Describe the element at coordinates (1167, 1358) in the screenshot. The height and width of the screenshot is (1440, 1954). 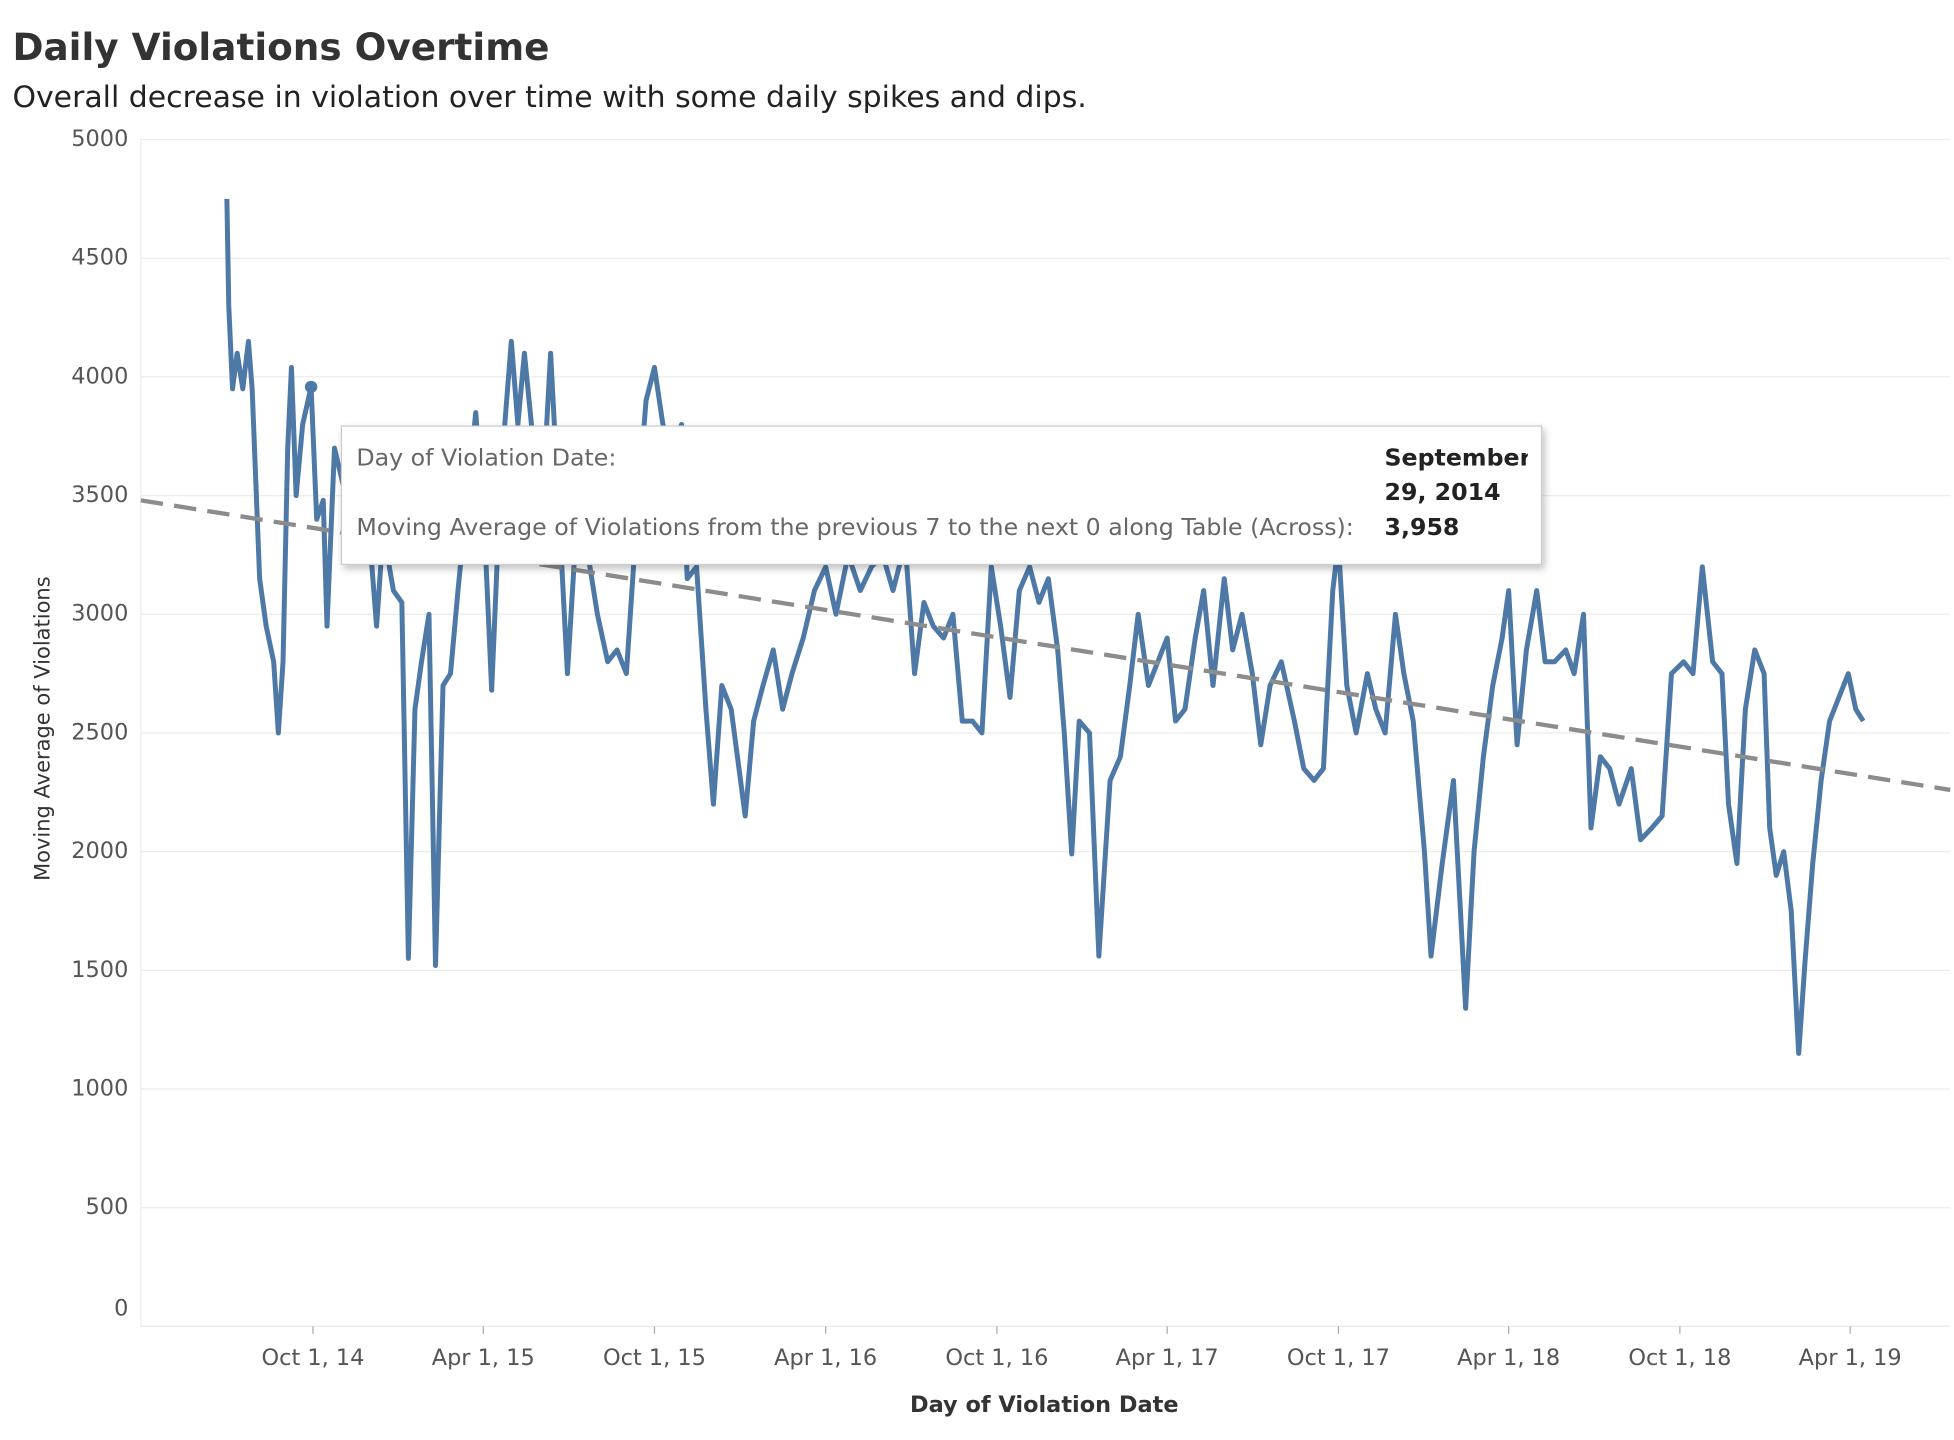
I see `x-tick-label: Apr 1, 17` at that location.